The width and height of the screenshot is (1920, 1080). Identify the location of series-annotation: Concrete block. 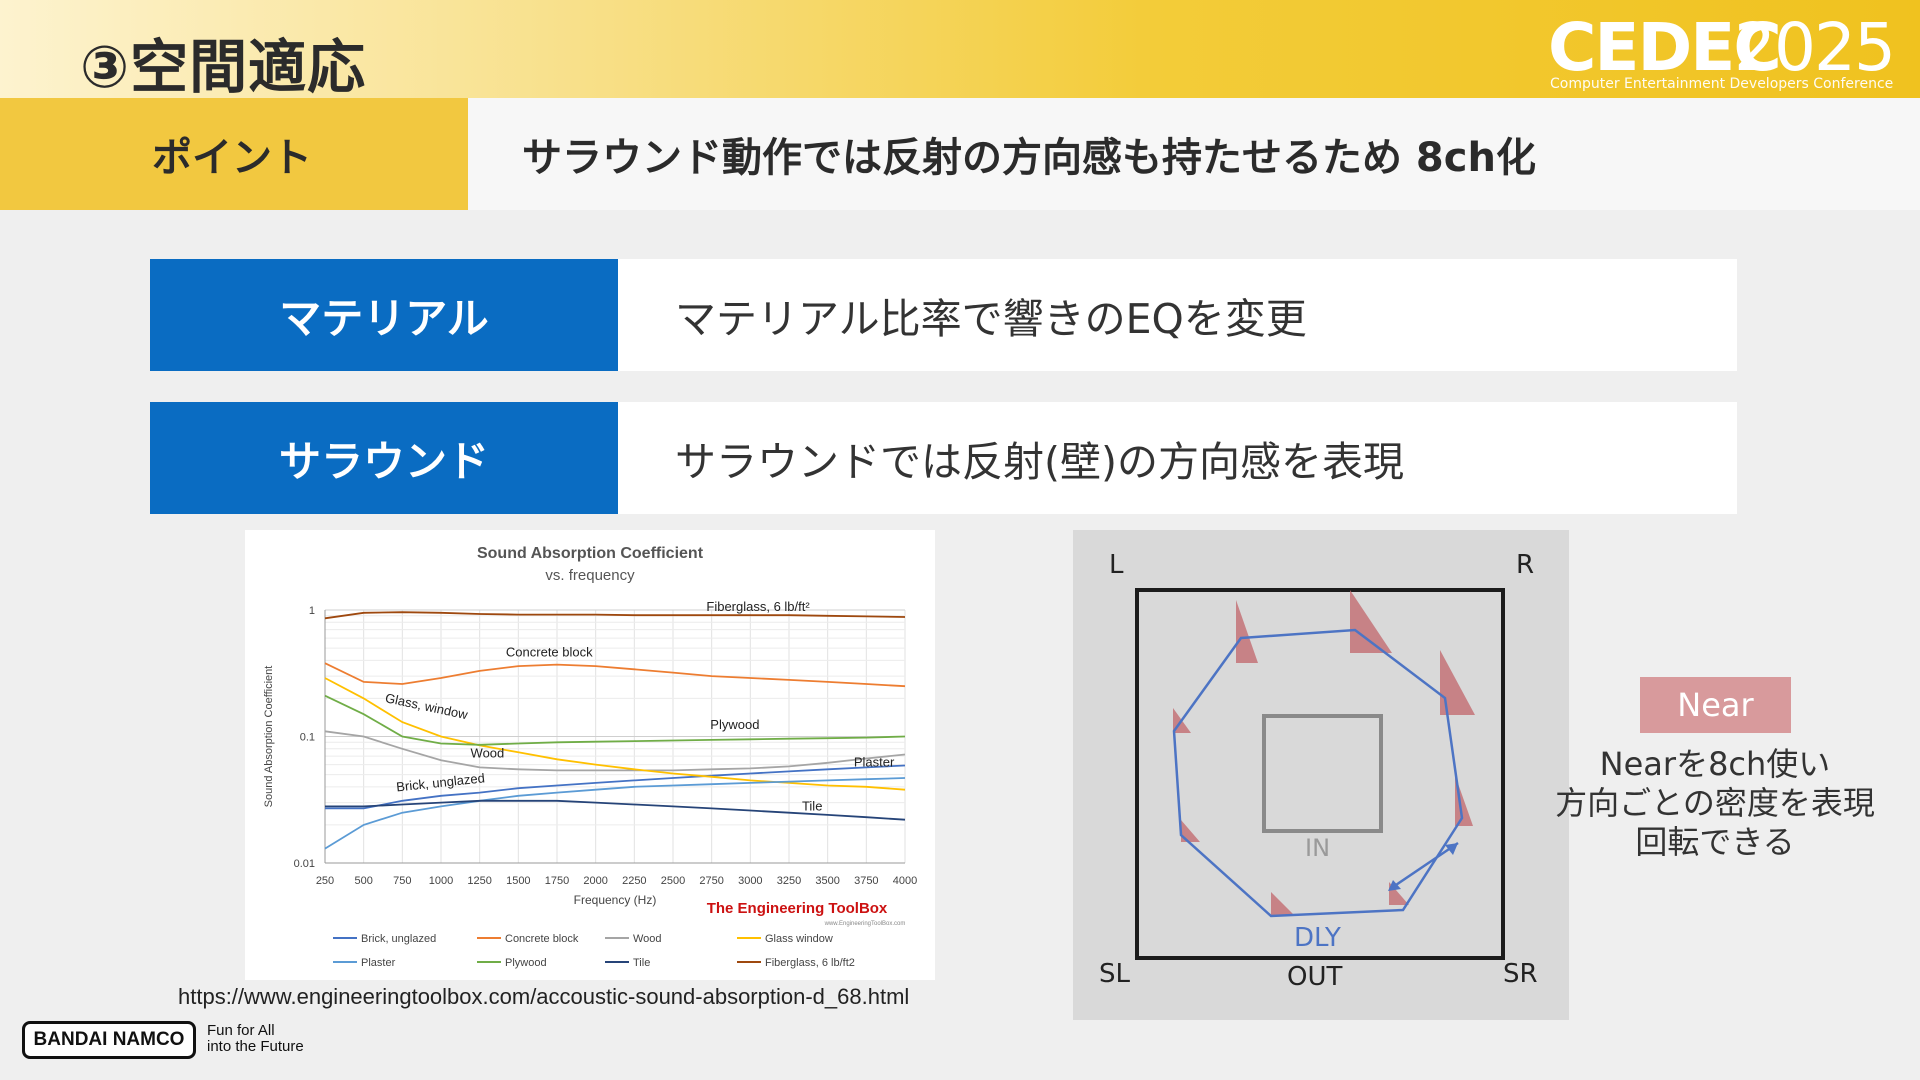
(549, 651).